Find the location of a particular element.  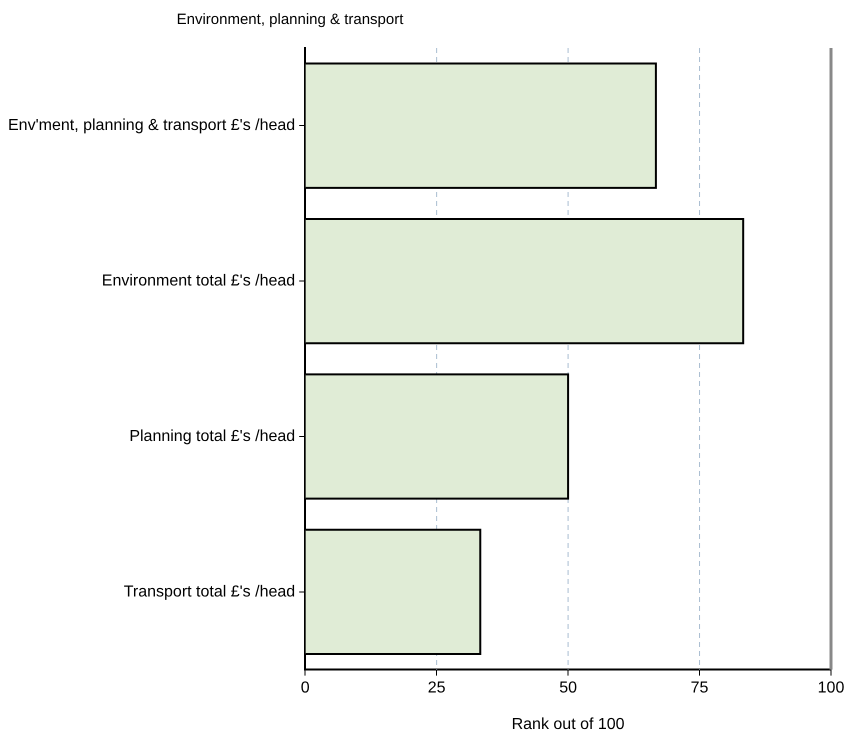

x-tick-label: 50 is located at coordinates (568, 688).